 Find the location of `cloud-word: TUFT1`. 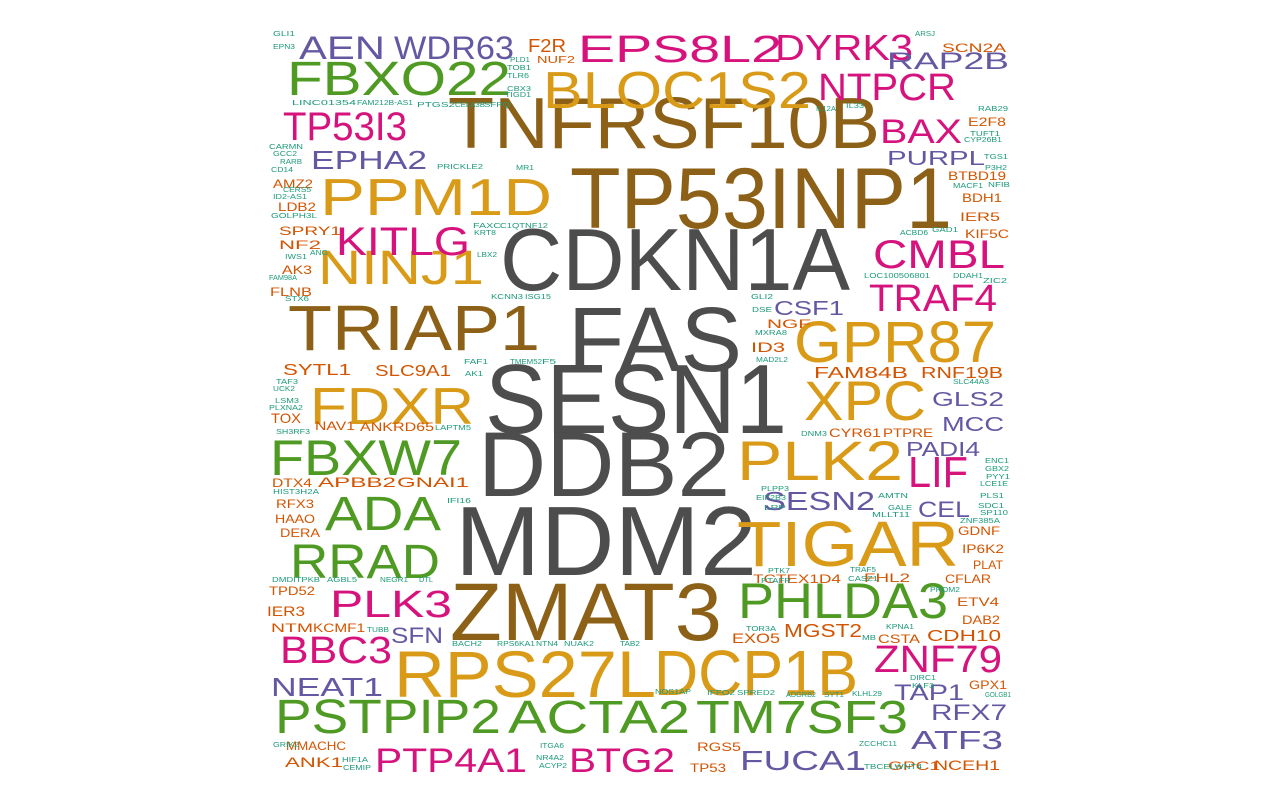

cloud-word: TUFT1 is located at coordinates (985, 134).